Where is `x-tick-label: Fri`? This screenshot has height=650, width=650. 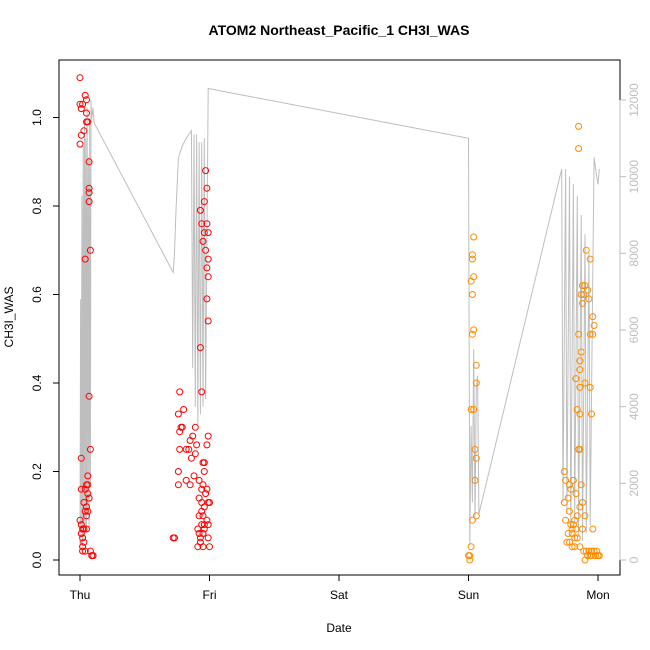
x-tick-label: Fri is located at coordinates (210, 595).